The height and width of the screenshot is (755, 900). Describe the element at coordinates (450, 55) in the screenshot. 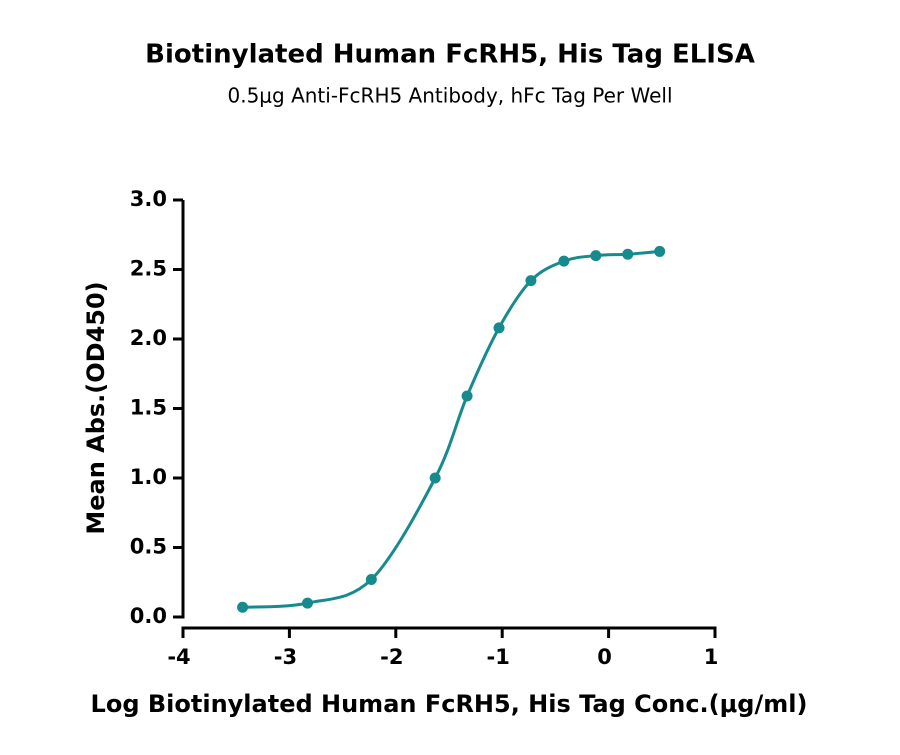

I see `chart-title: Biotinylated Human FcRH5, His Tag ELISA` at that location.